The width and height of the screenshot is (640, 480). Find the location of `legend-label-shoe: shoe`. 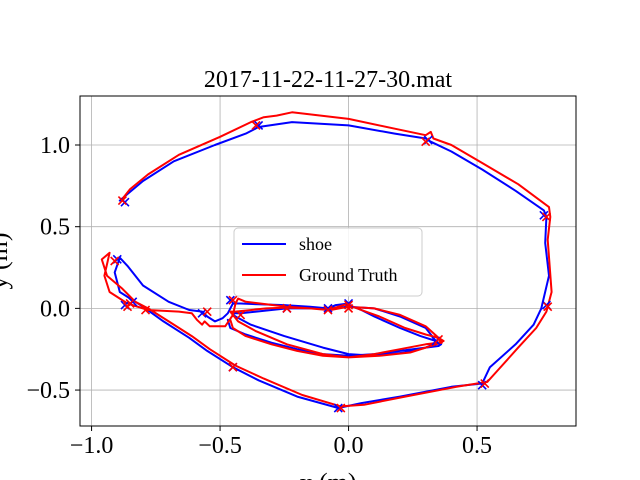

legend-label-shoe: shoe is located at coordinates (315, 244).